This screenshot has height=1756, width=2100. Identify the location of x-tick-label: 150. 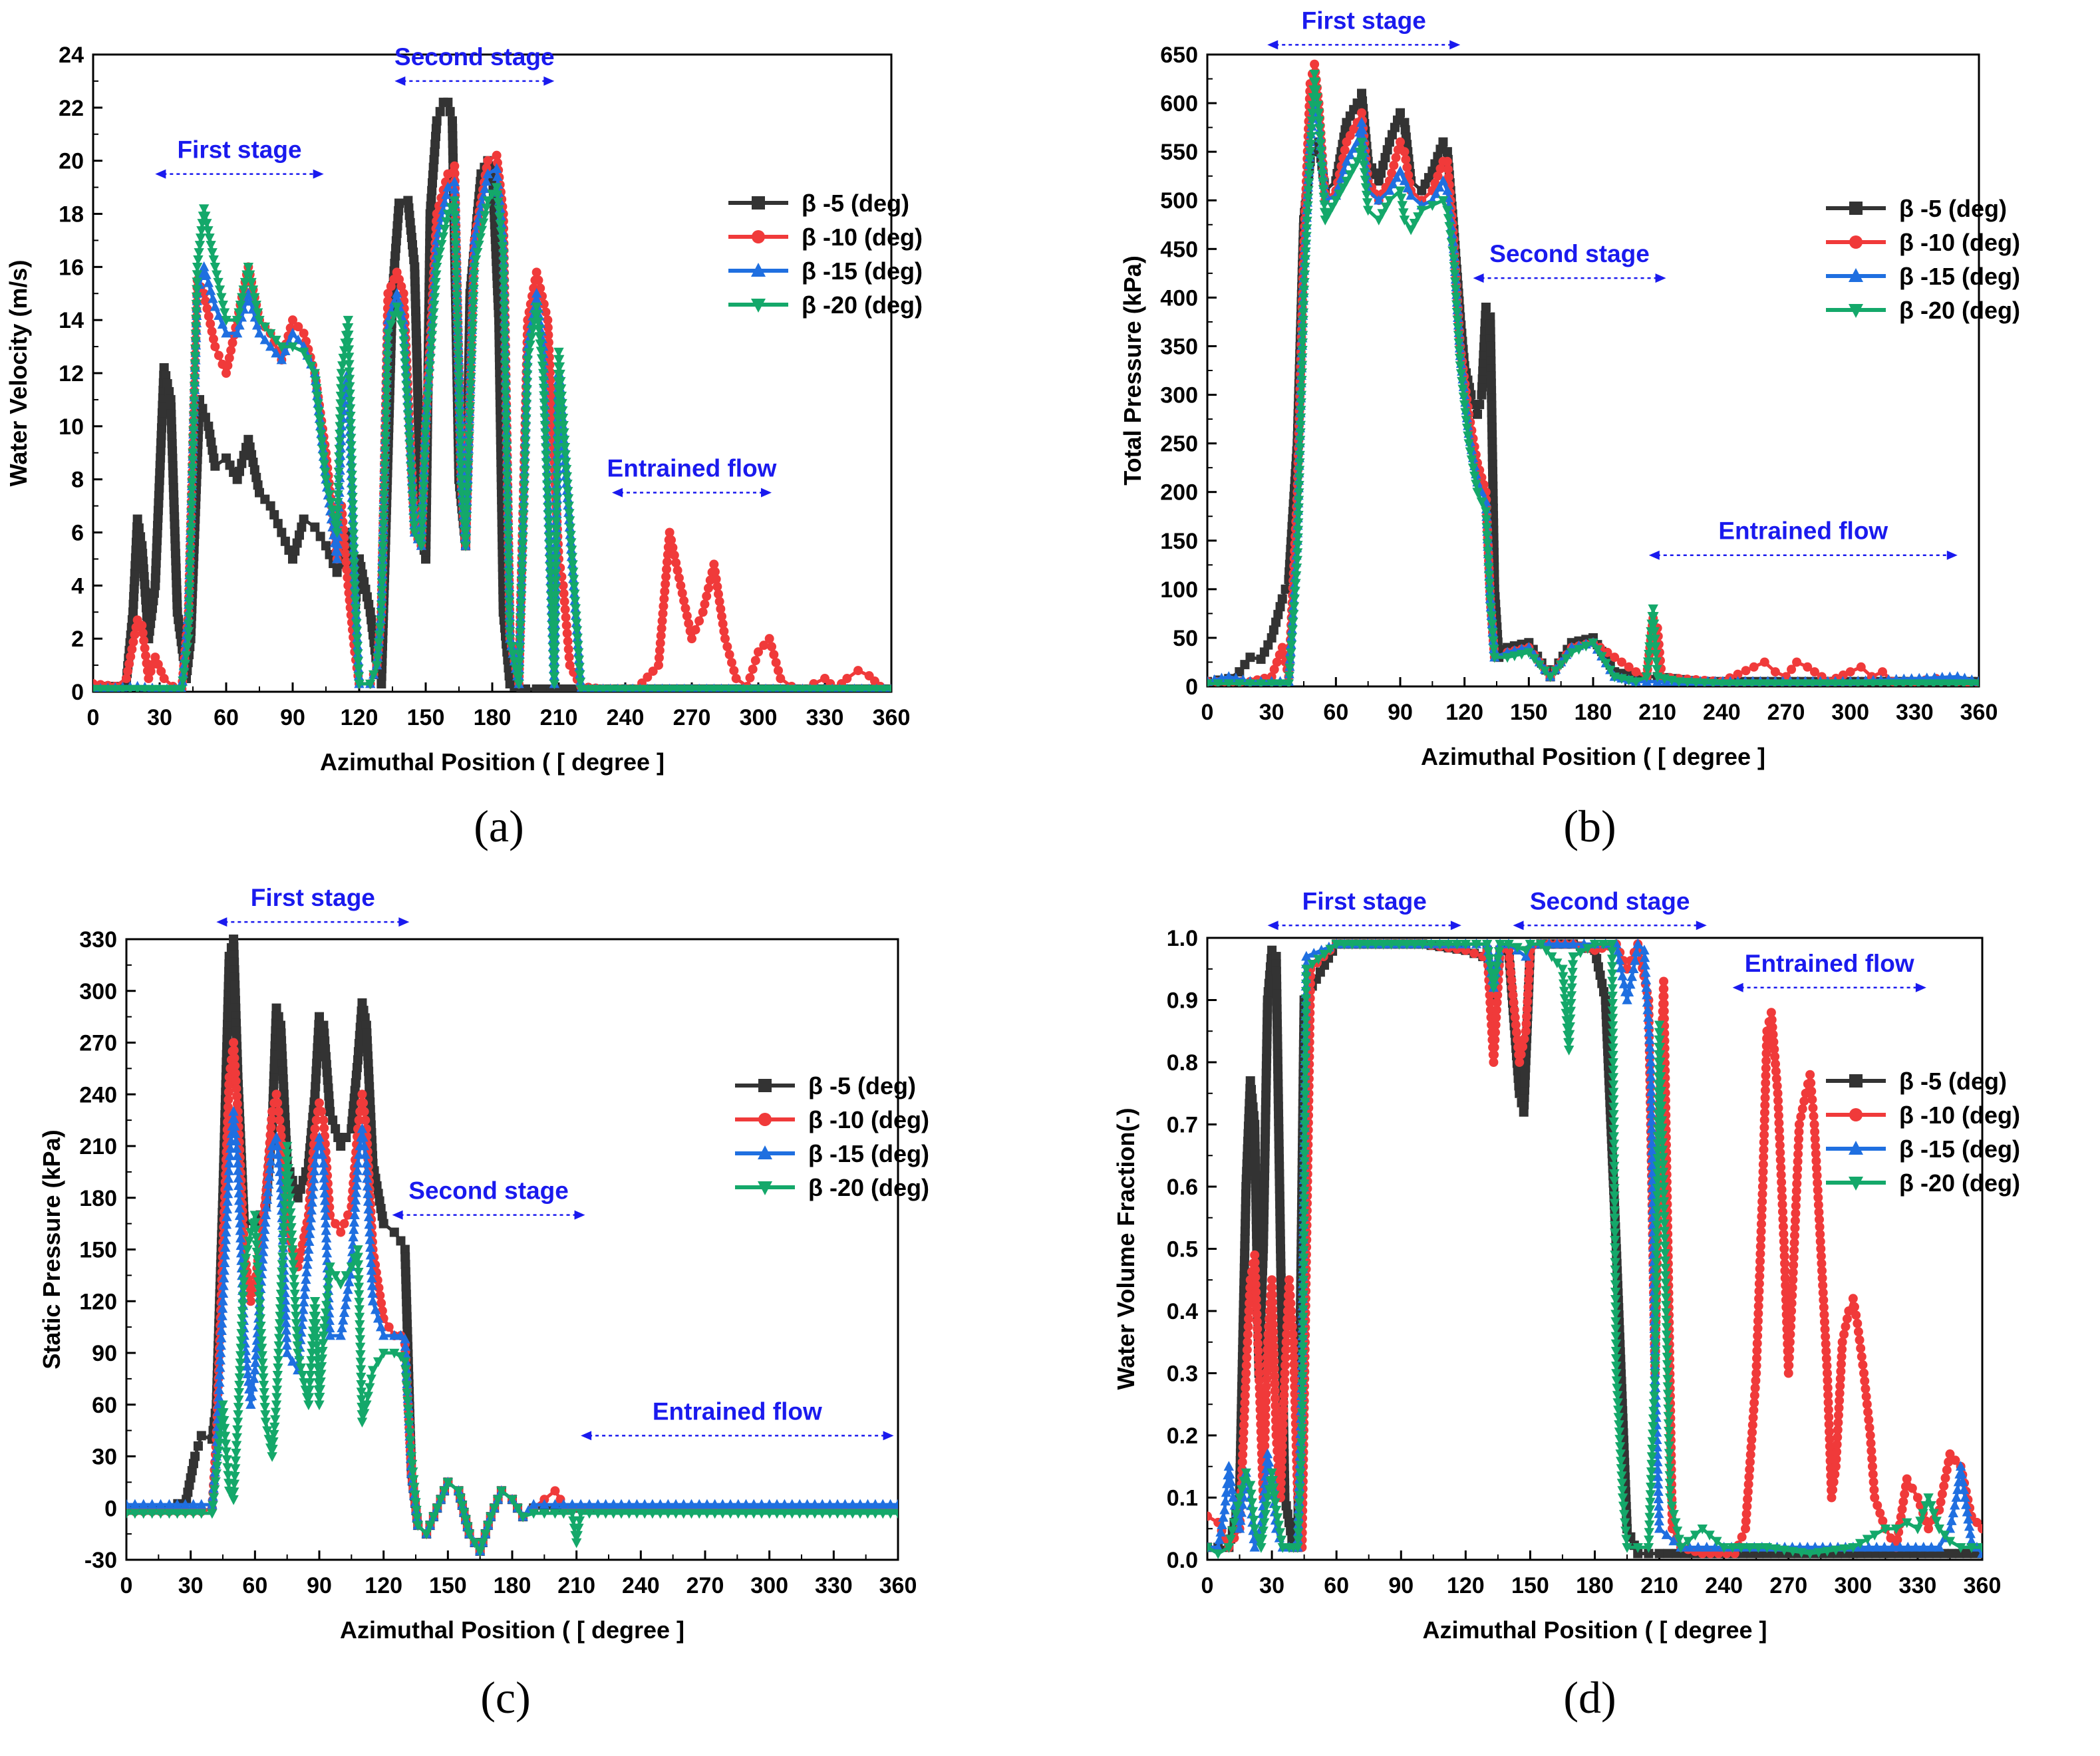
(426, 718).